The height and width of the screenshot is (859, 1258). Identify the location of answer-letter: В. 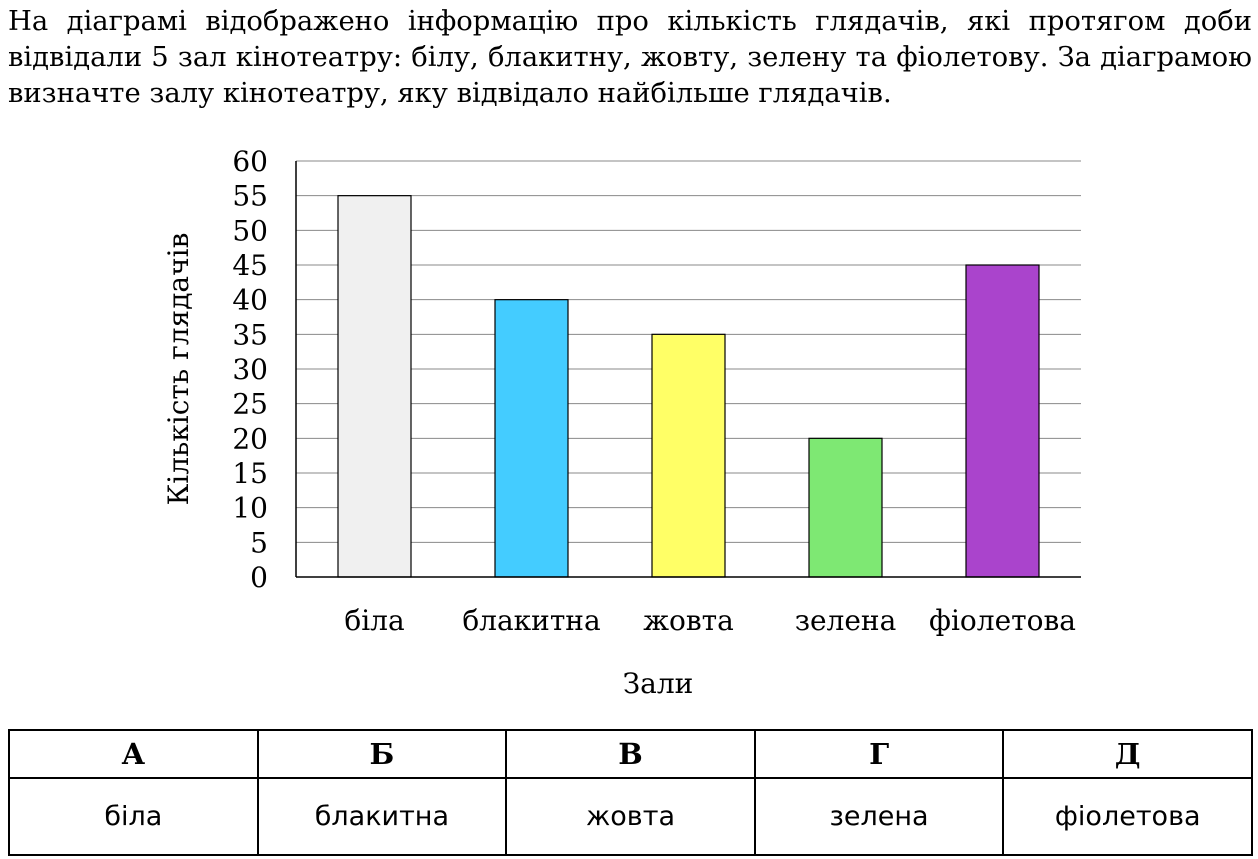
(630, 754).